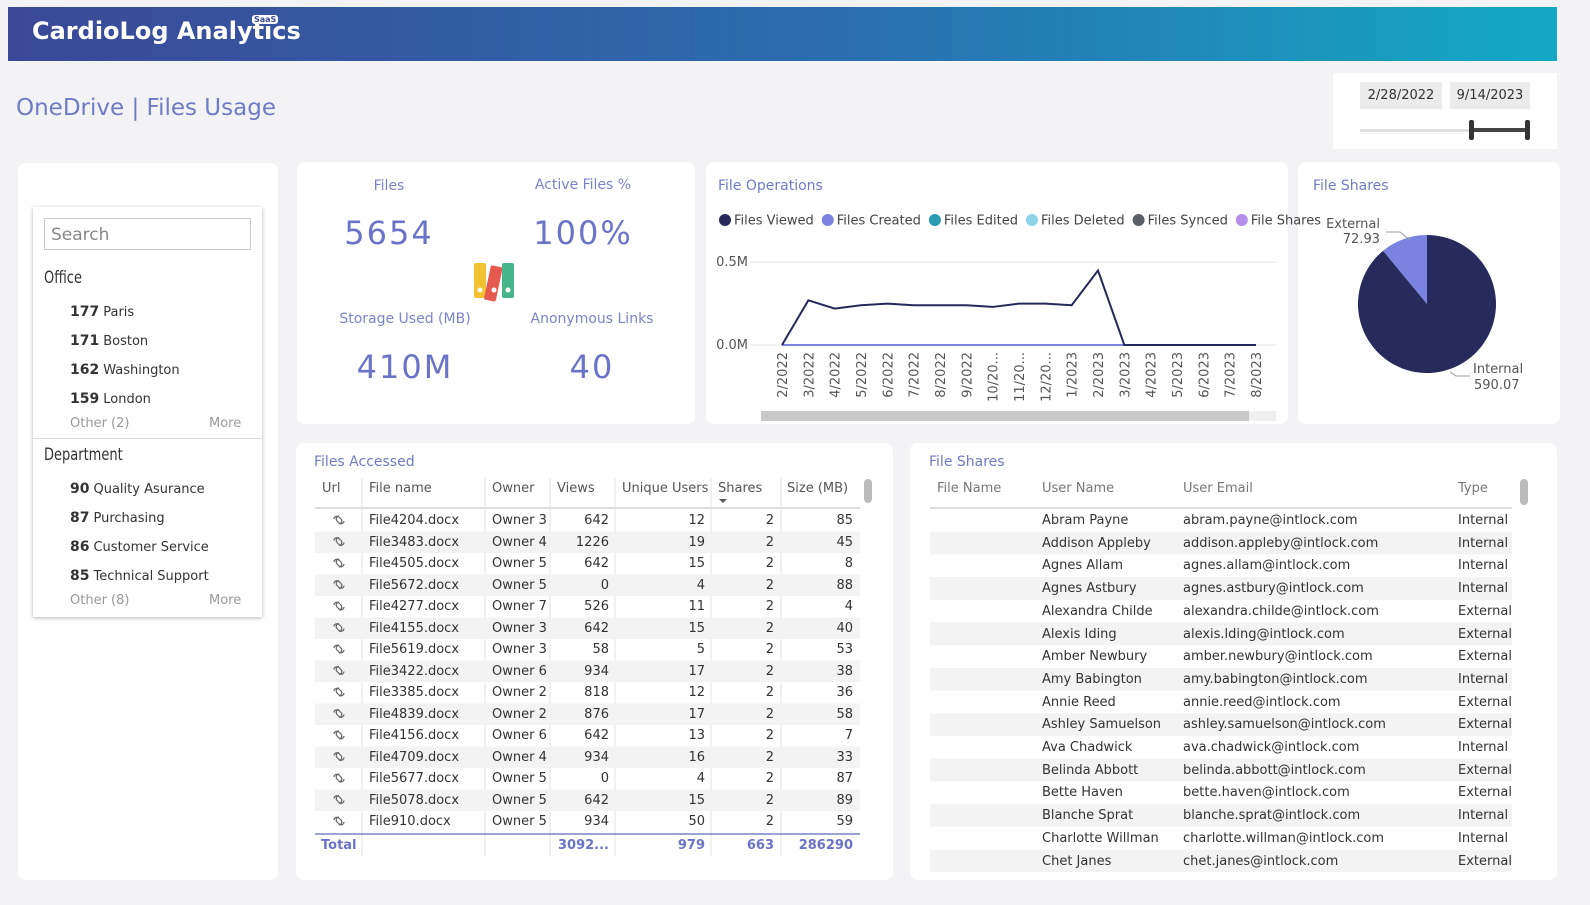 This screenshot has width=1590, height=905. I want to click on item-row: 177 Paris, so click(102, 312).